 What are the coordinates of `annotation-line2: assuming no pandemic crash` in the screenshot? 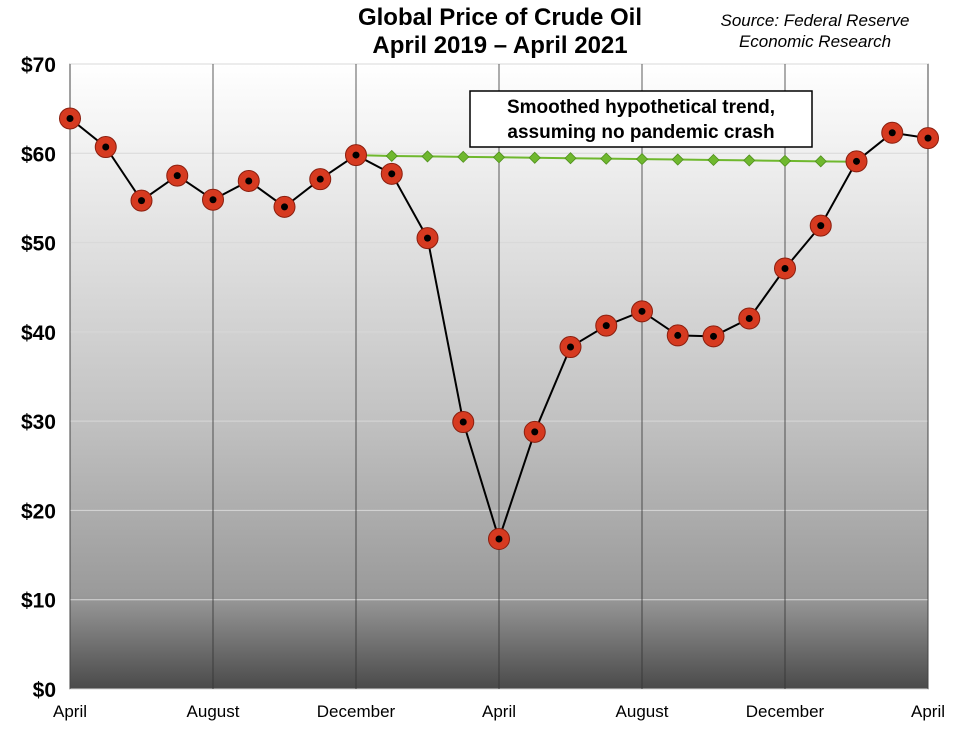 It's located at (640, 132).